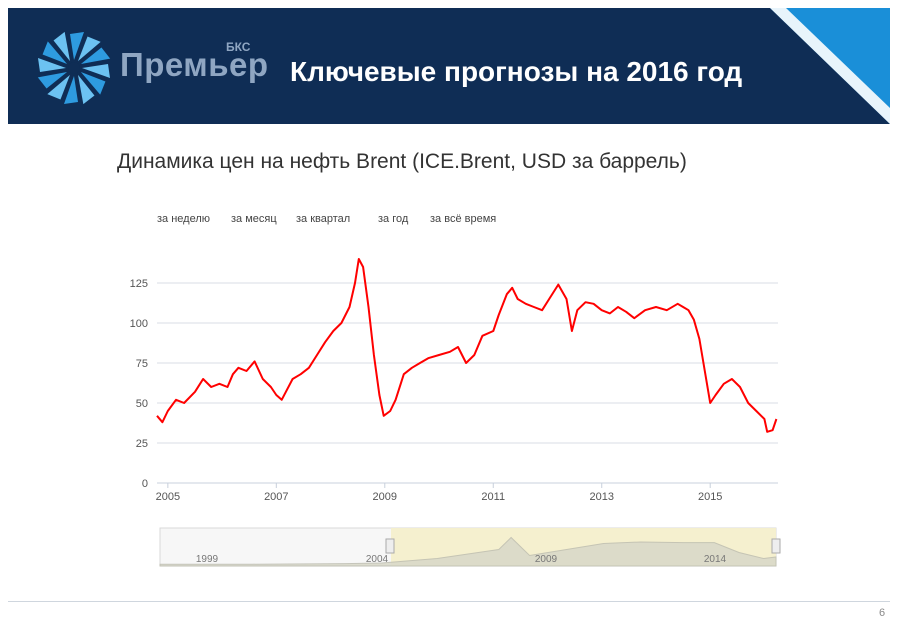 The width and height of the screenshot is (900, 619). Describe the element at coordinates (493, 497) in the screenshot. I see `x-tick-label: 2011` at that location.